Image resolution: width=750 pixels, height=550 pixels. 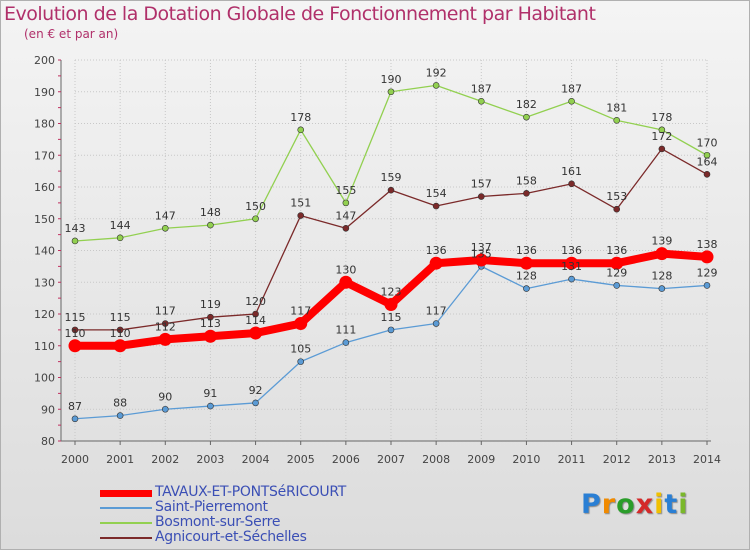 What do you see at coordinates (436, 311) in the screenshot?
I see `data-label-1: 117` at bounding box center [436, 311].